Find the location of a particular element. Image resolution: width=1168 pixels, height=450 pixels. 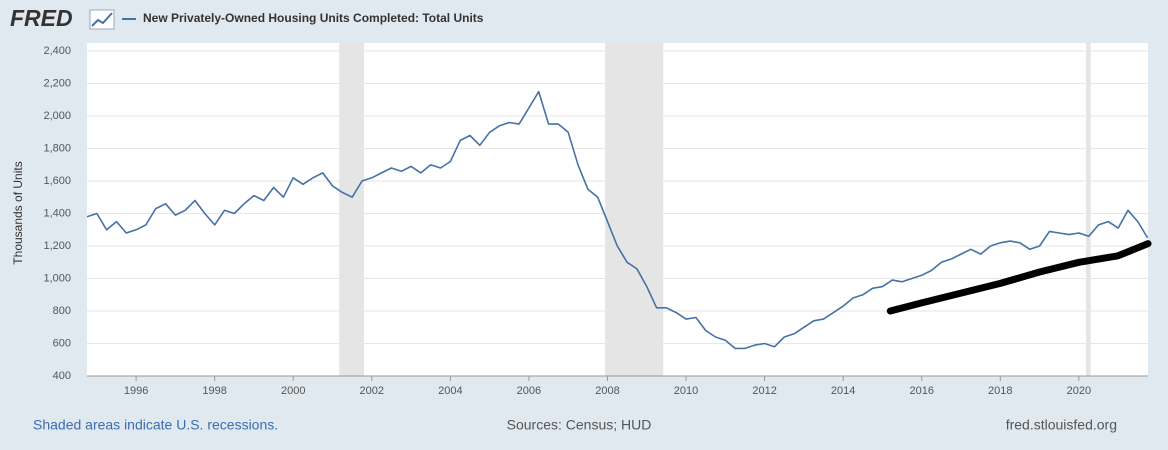

x-tick-label: 2008 is located at coordinates (607, 391).